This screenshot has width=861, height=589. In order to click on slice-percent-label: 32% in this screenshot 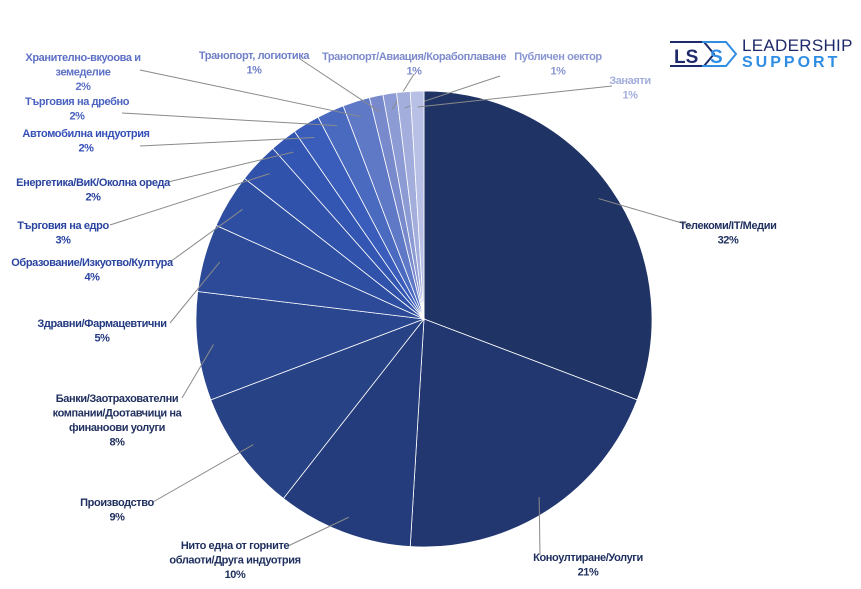, I will do `click(728, 241)`.